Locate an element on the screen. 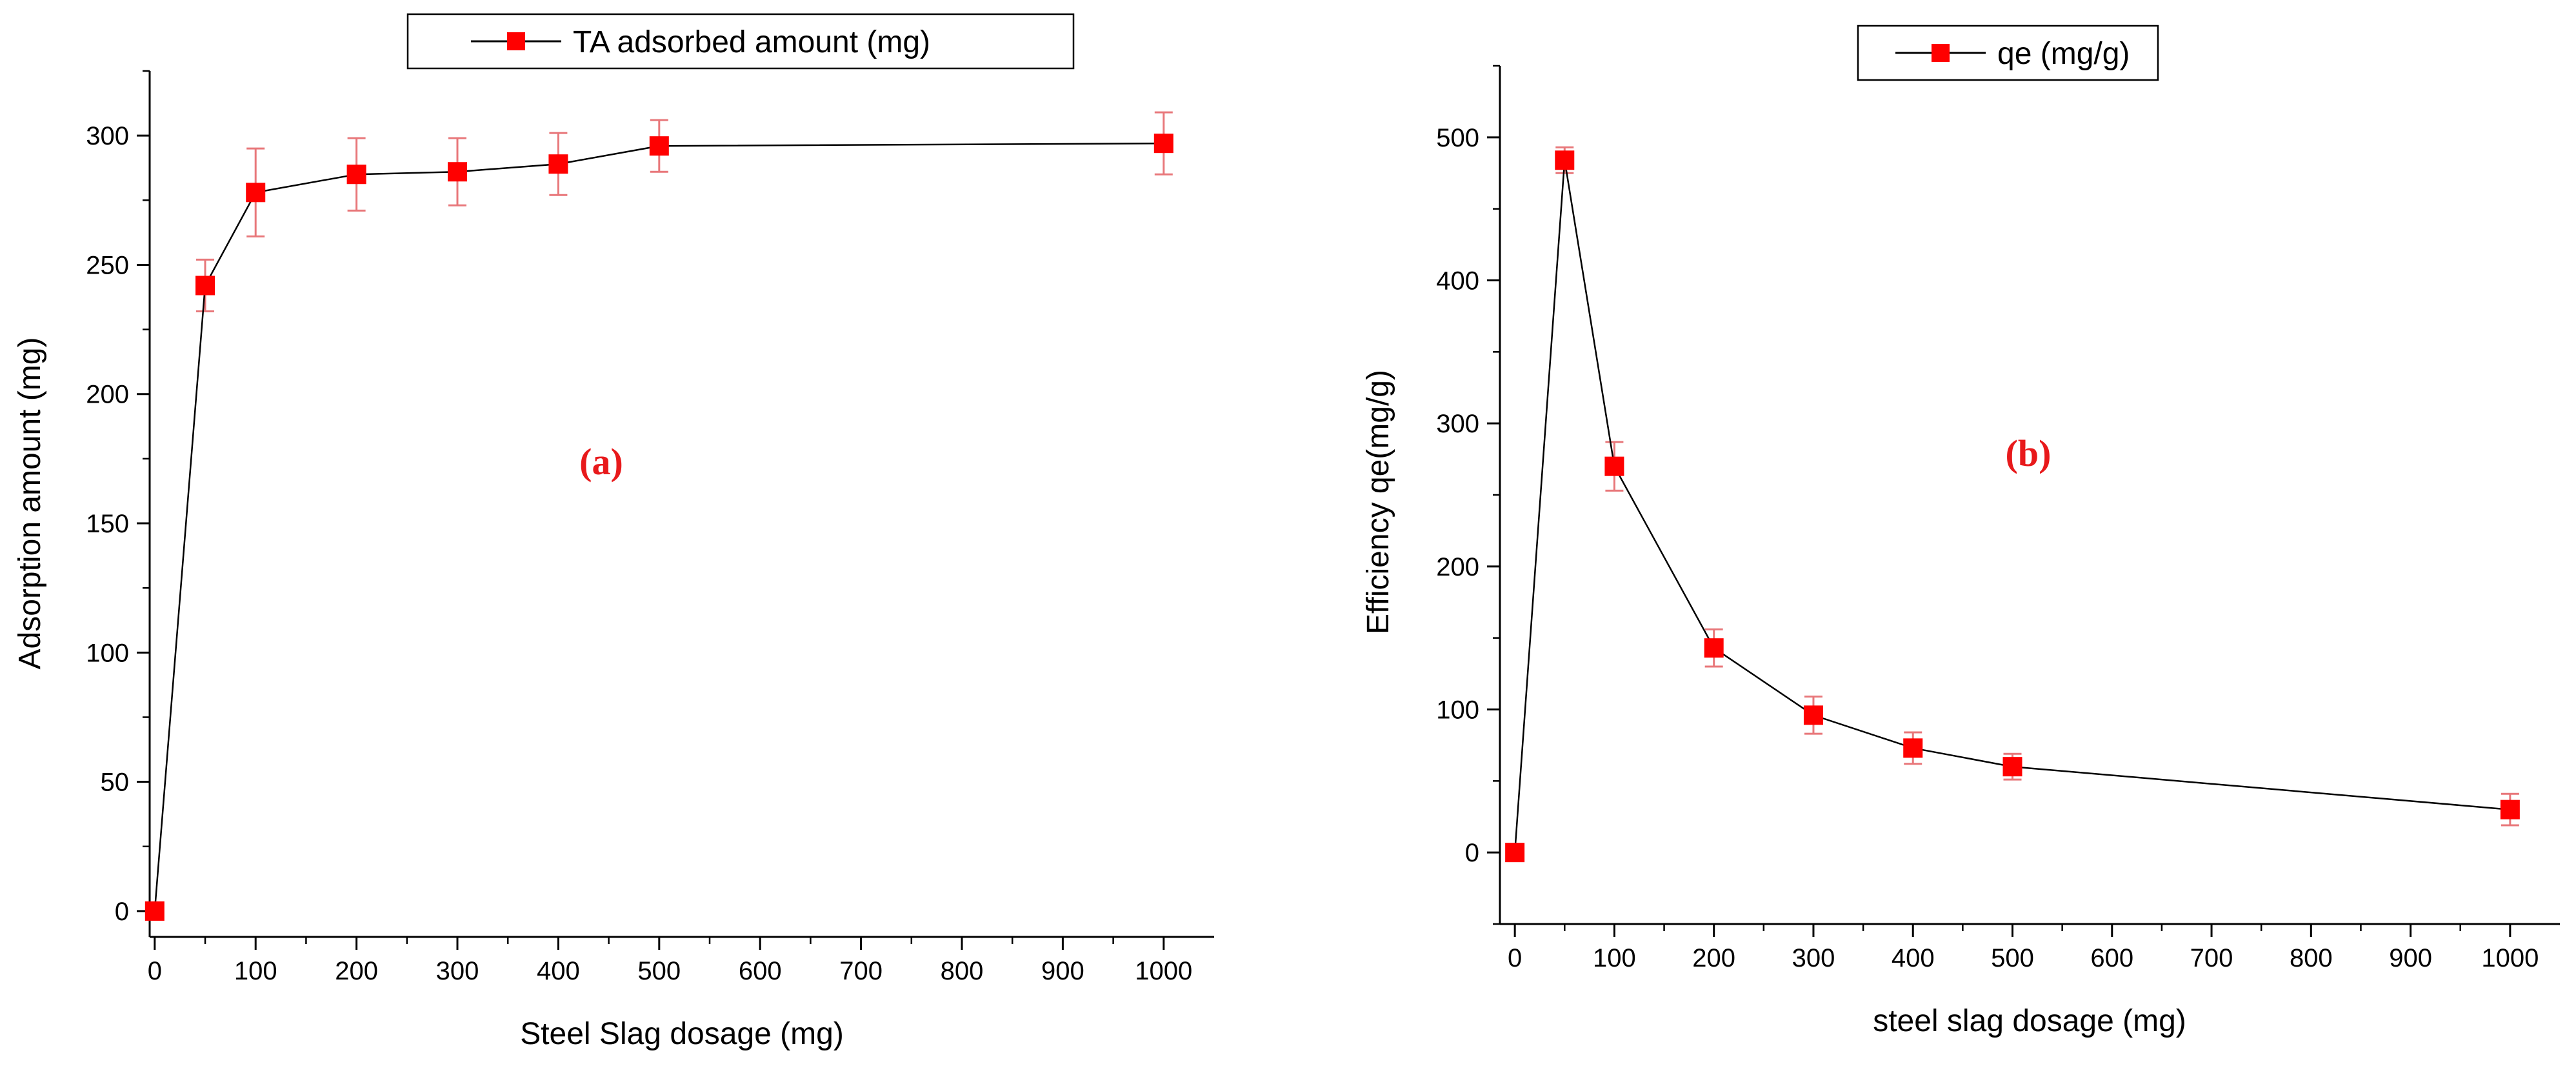  x-tick-label-a: 1000 is located at coordinates (1163, 971).